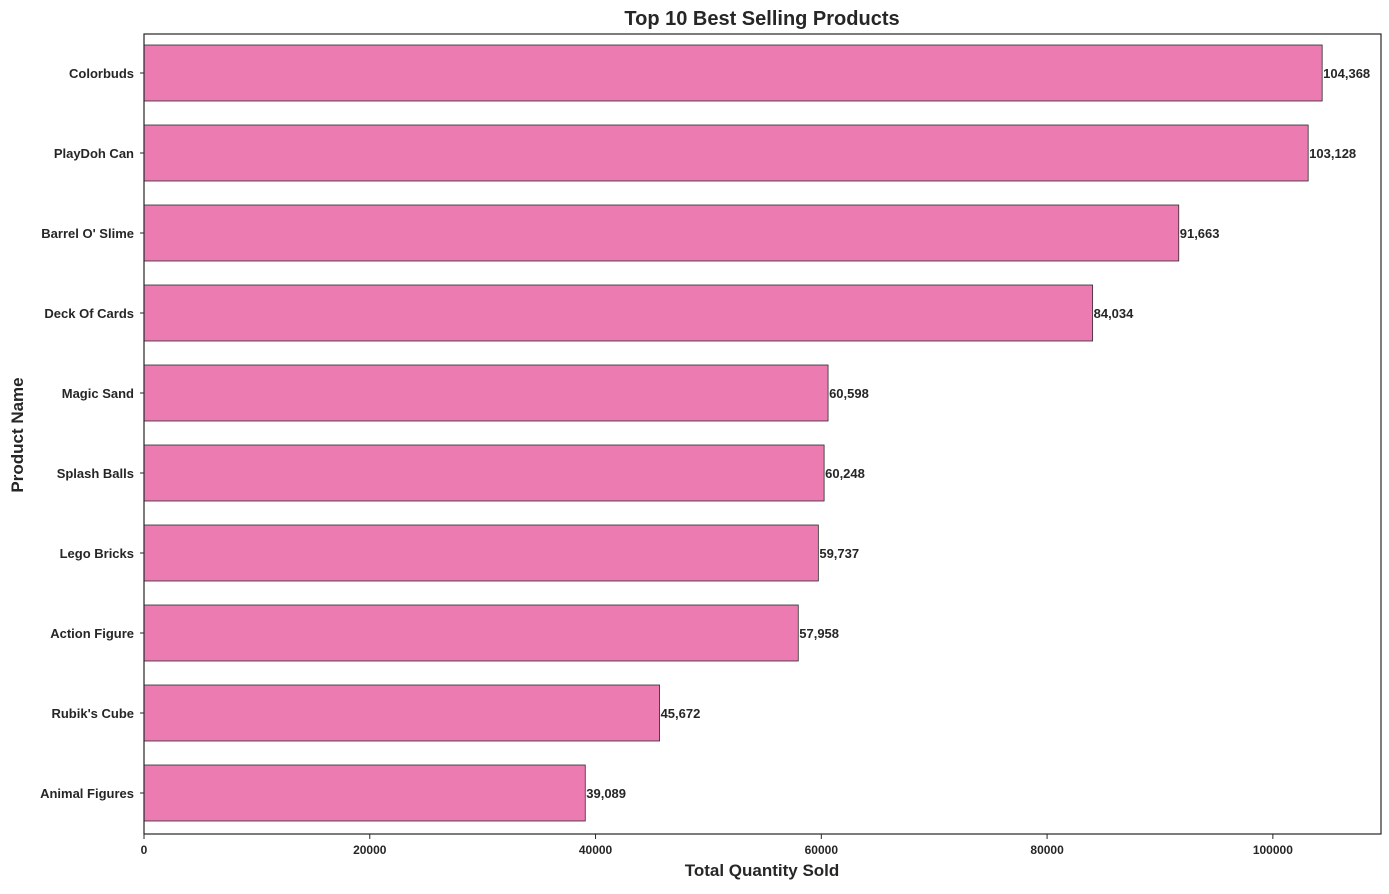 This screenshot has width=1389, height=894. I want to click on chart-title: Top 10 Best Selling Products, so click(761, 19).